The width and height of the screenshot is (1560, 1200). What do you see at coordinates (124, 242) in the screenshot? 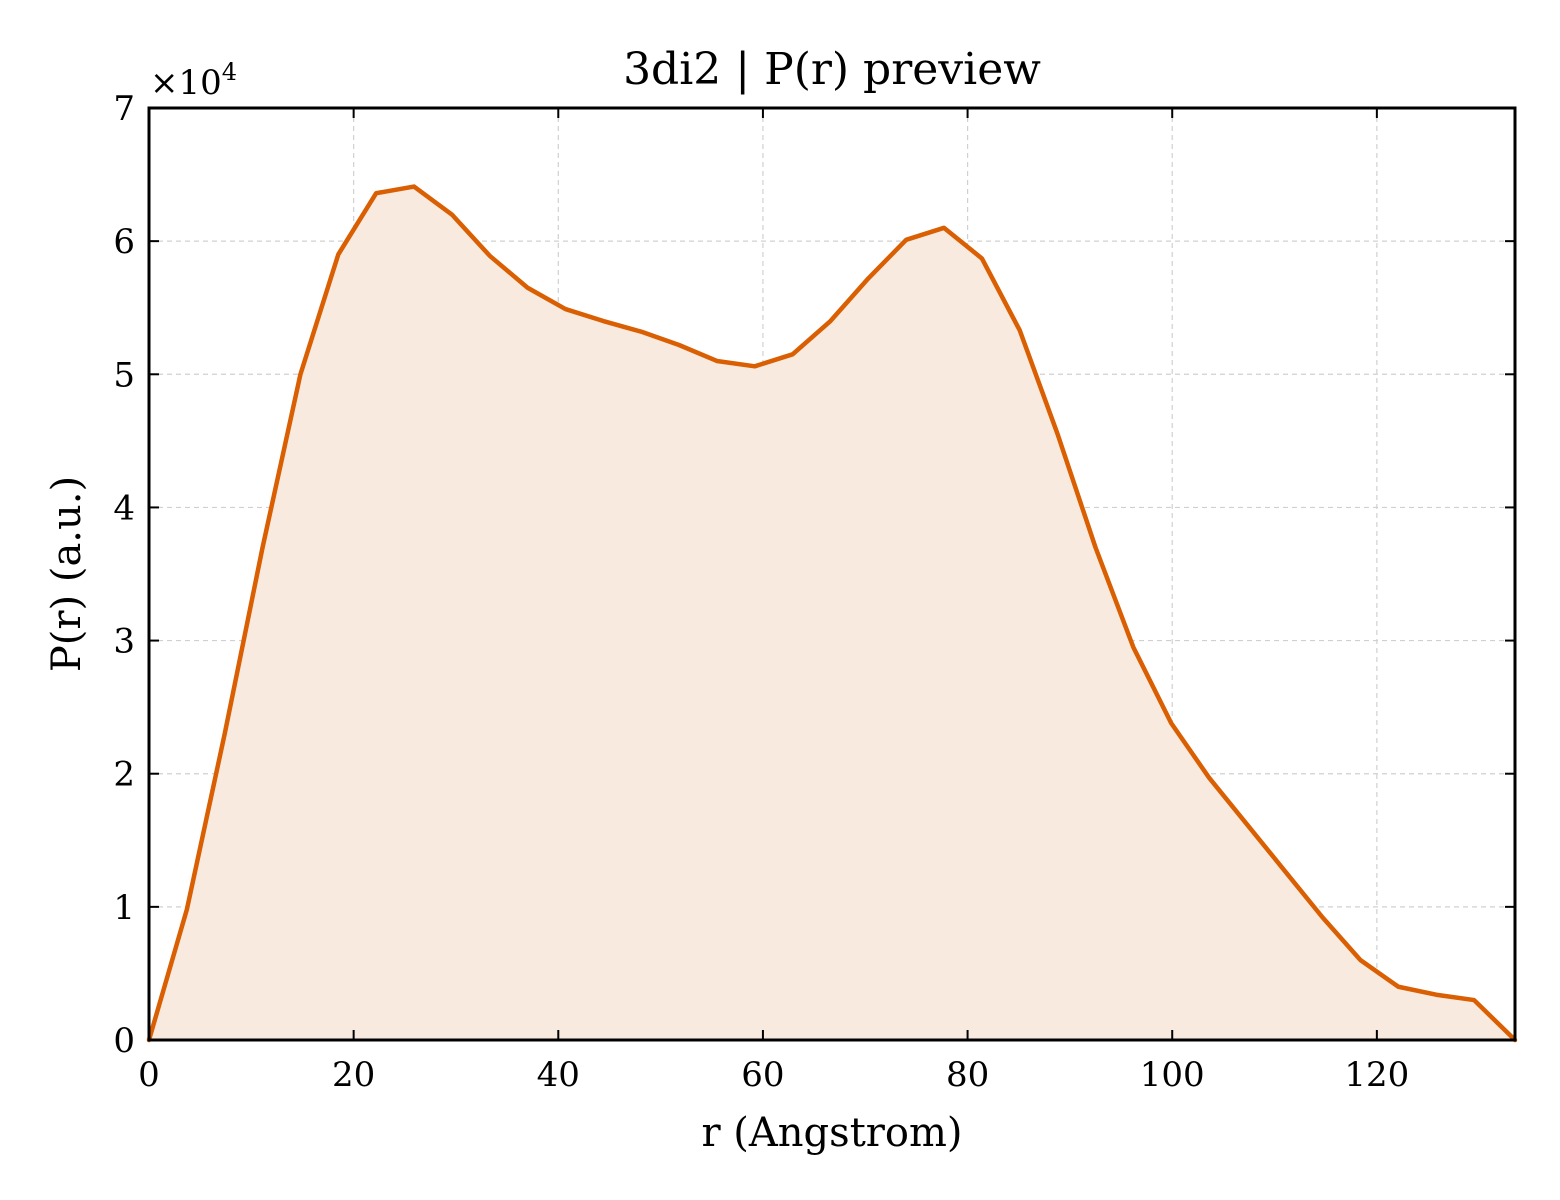
I see `y-tick-label-6: 6` at bounding box center [124, 242].